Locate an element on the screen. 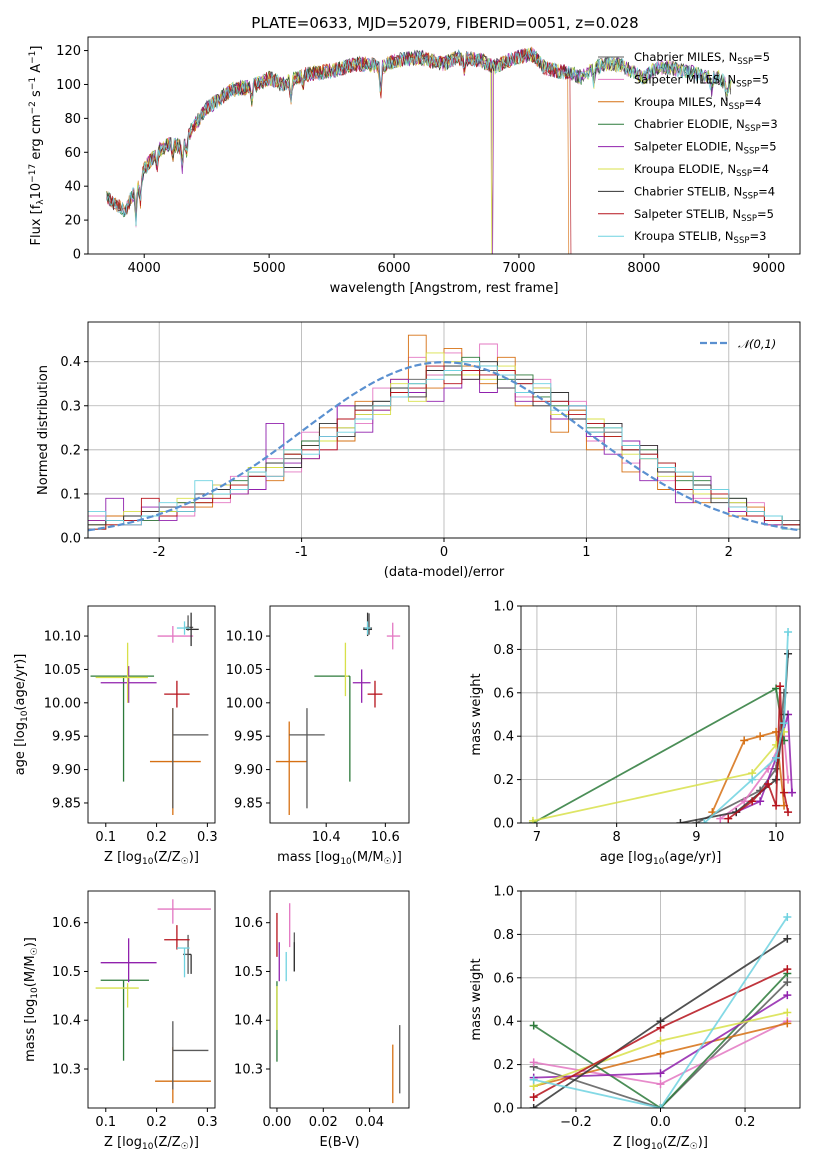  x-tick-label: 0.1 is located at coordinates (105, 837).